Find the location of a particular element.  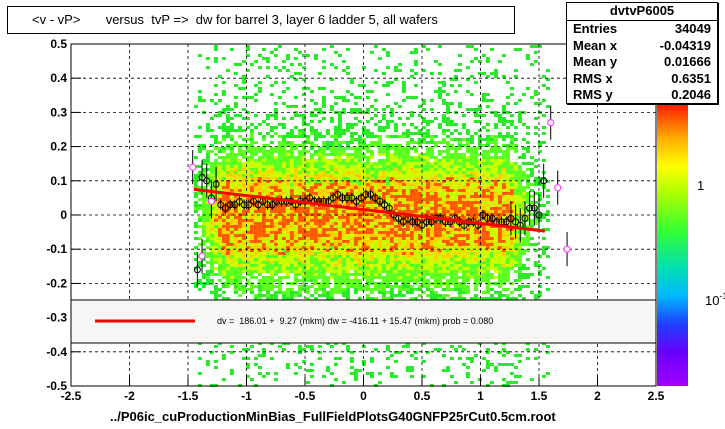

stats-label: RMS y is located at coordinates (593, 94).